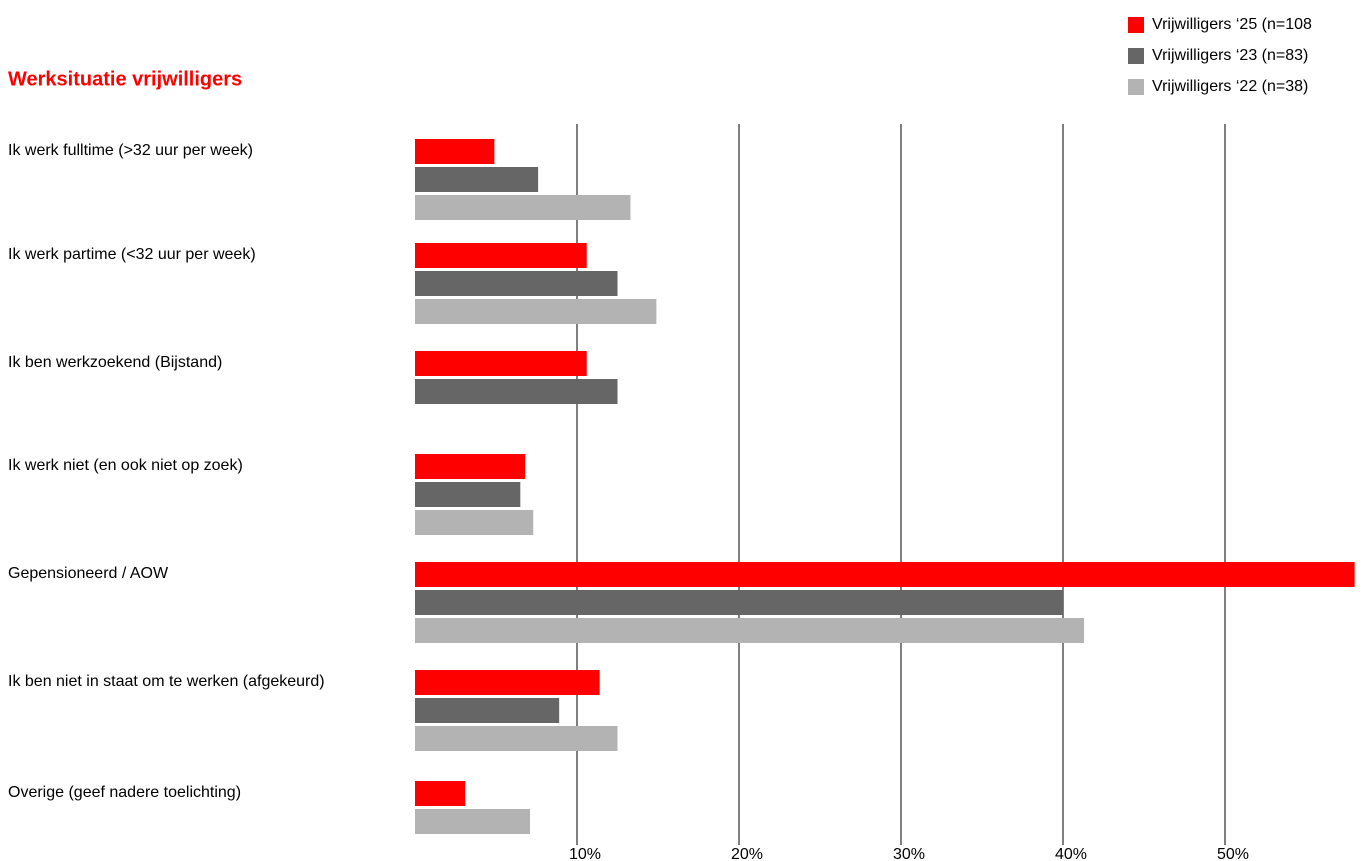  What do you see at coordinates (88, 573) in the screenshot?
I see `category-label: Gepensioneerd / AOW` at bounding box center [88, 573].